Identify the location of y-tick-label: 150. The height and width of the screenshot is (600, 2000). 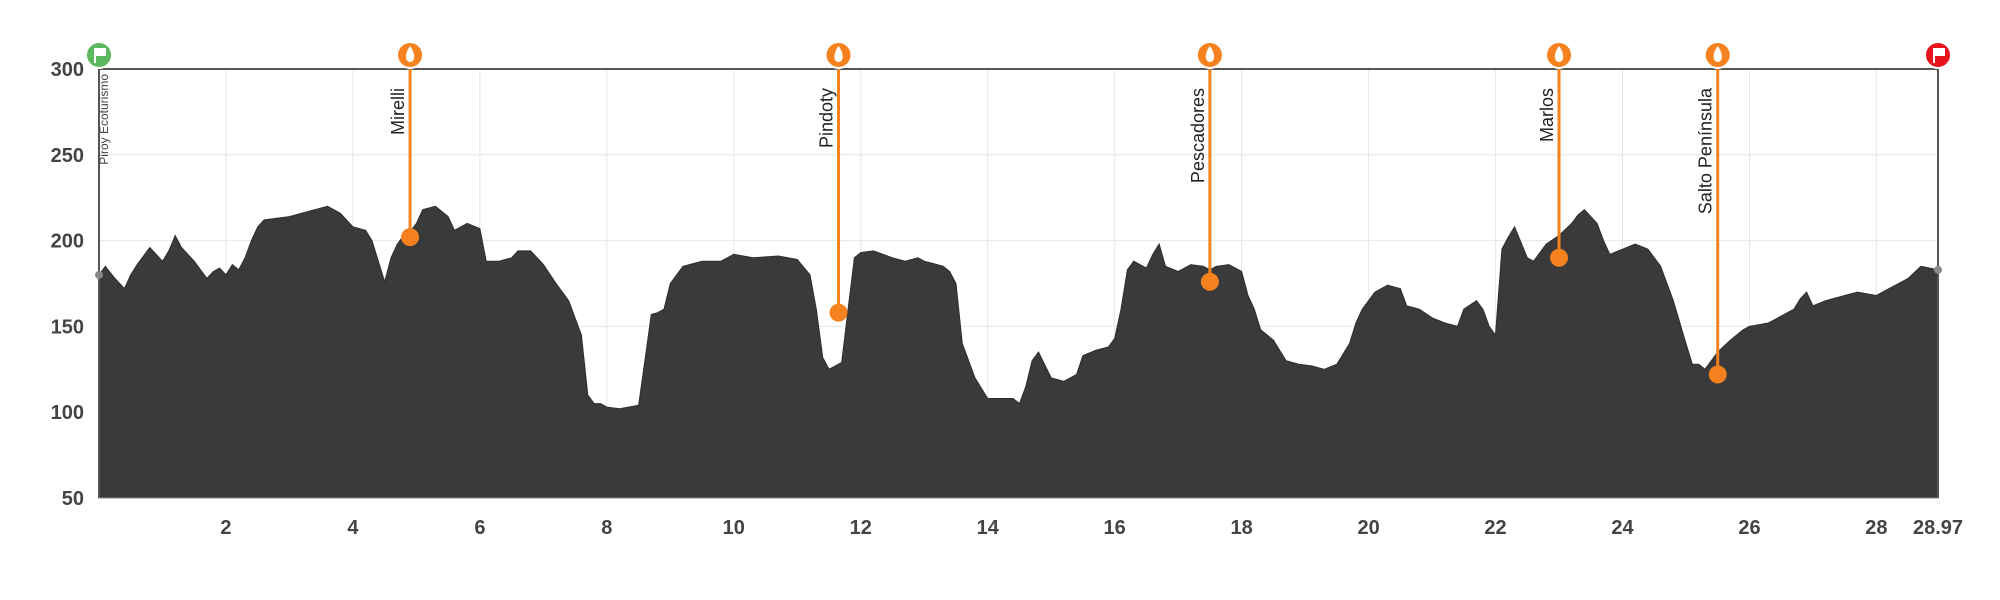
(67, 327).